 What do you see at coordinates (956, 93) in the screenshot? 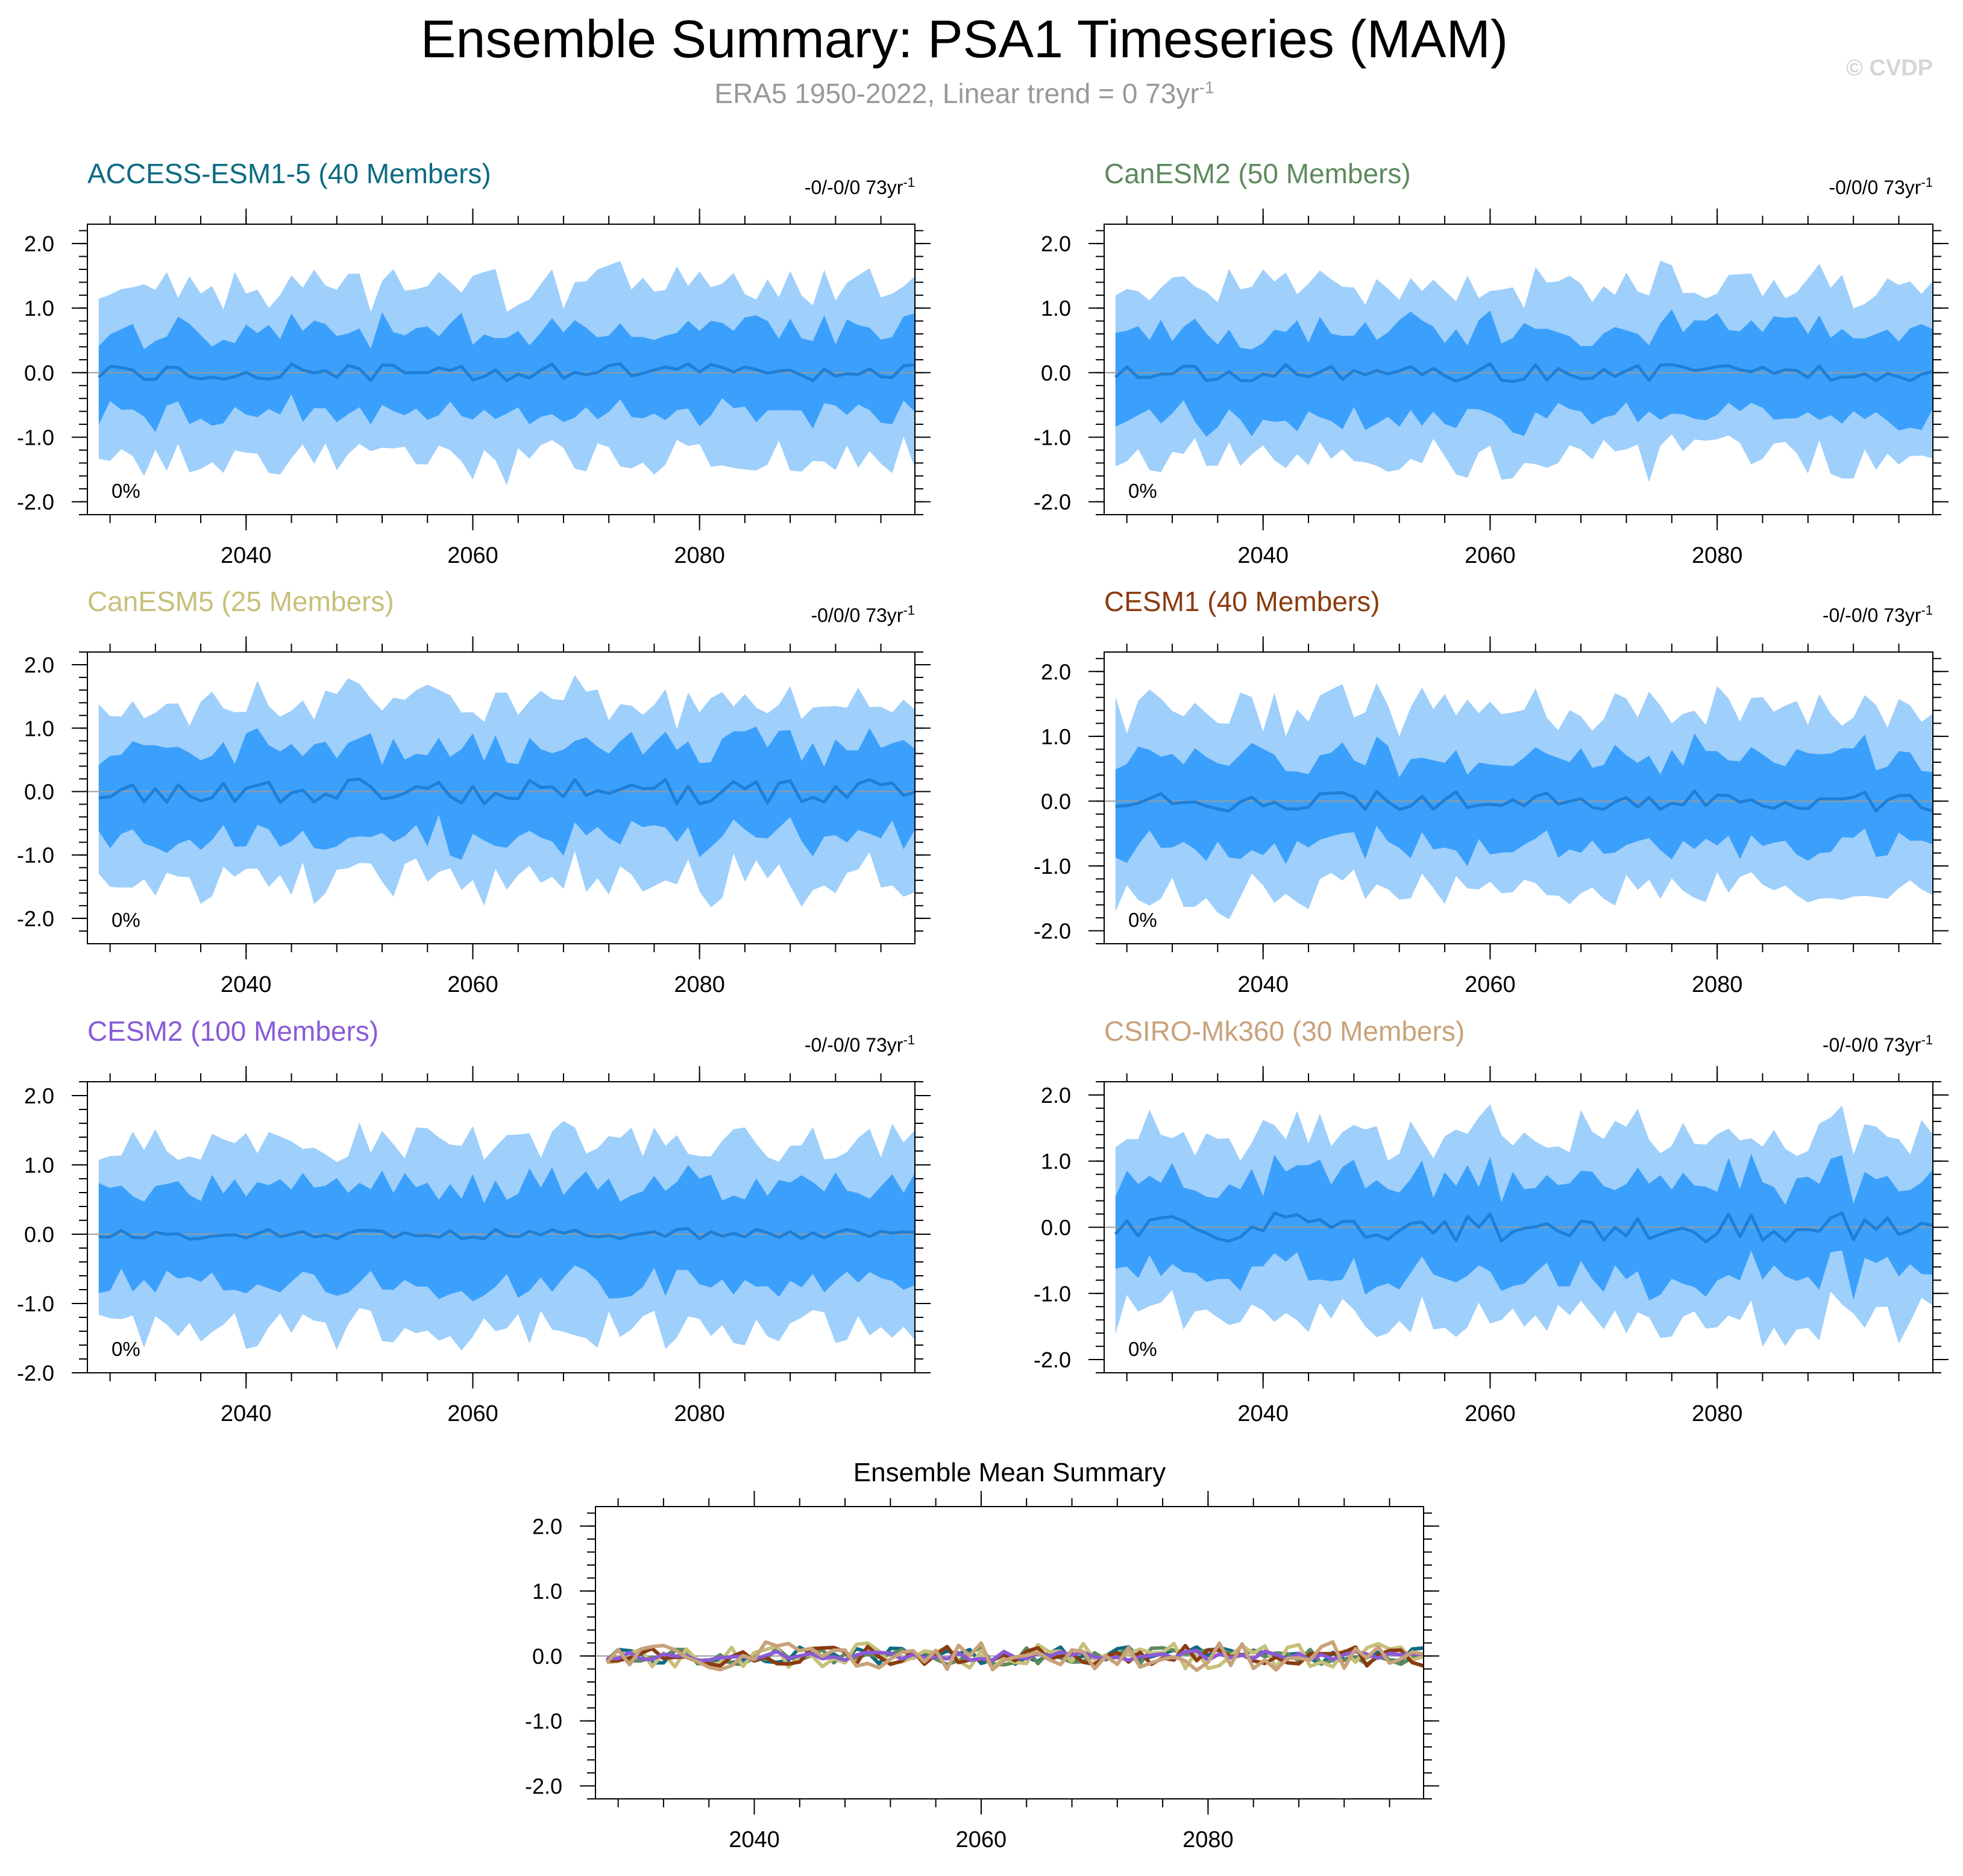
I see `subtitle-text: ERA5 1950-2022, Linear trend = 0 73yr` at bounding box center [956, 93].